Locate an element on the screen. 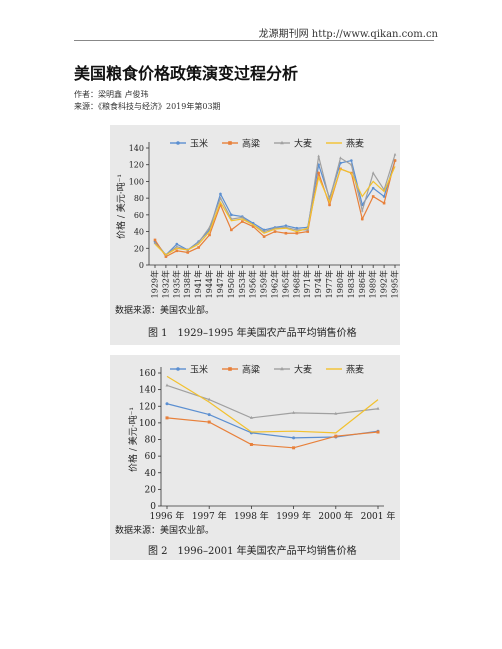 Image resolution: width=502 pixels, height=649 pixels. article-source: 来源：《粮食科技与经济》2019年第03期 is located at coordinates (147, 106).